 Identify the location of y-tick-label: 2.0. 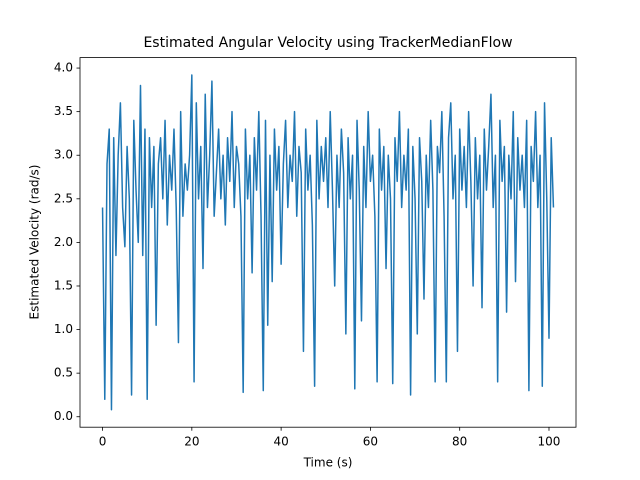
(63, 242).